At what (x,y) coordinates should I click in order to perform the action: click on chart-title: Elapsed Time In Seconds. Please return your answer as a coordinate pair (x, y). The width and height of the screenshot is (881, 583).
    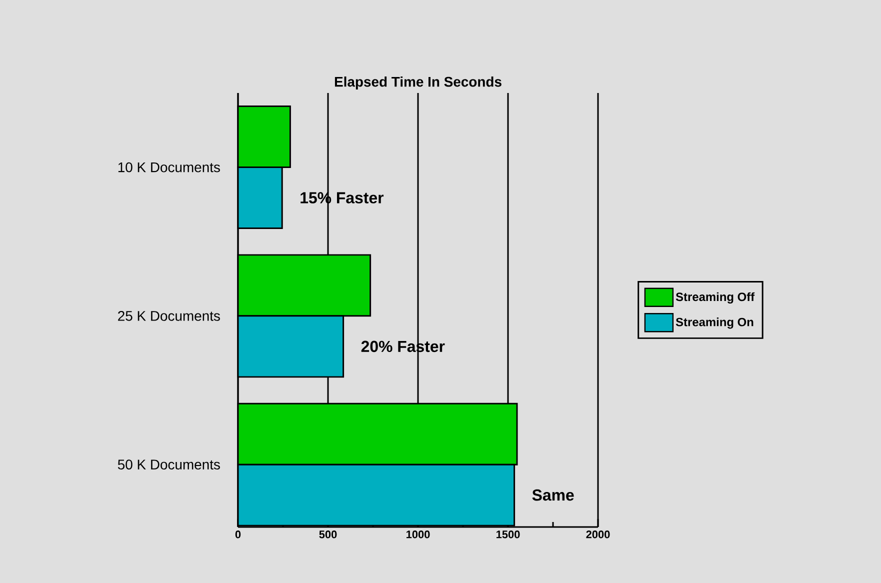
    Looking at the image, I should click on (418, 83).